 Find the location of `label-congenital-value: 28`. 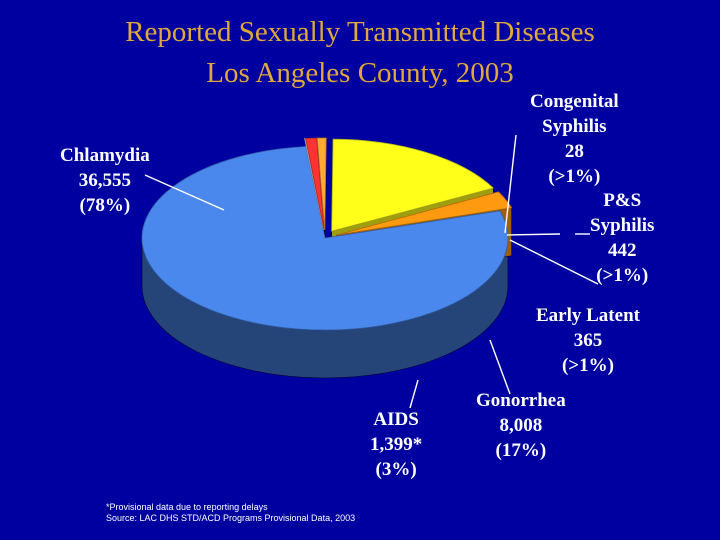

label-congenital-value: 28 is located at coordinates (574, 151).